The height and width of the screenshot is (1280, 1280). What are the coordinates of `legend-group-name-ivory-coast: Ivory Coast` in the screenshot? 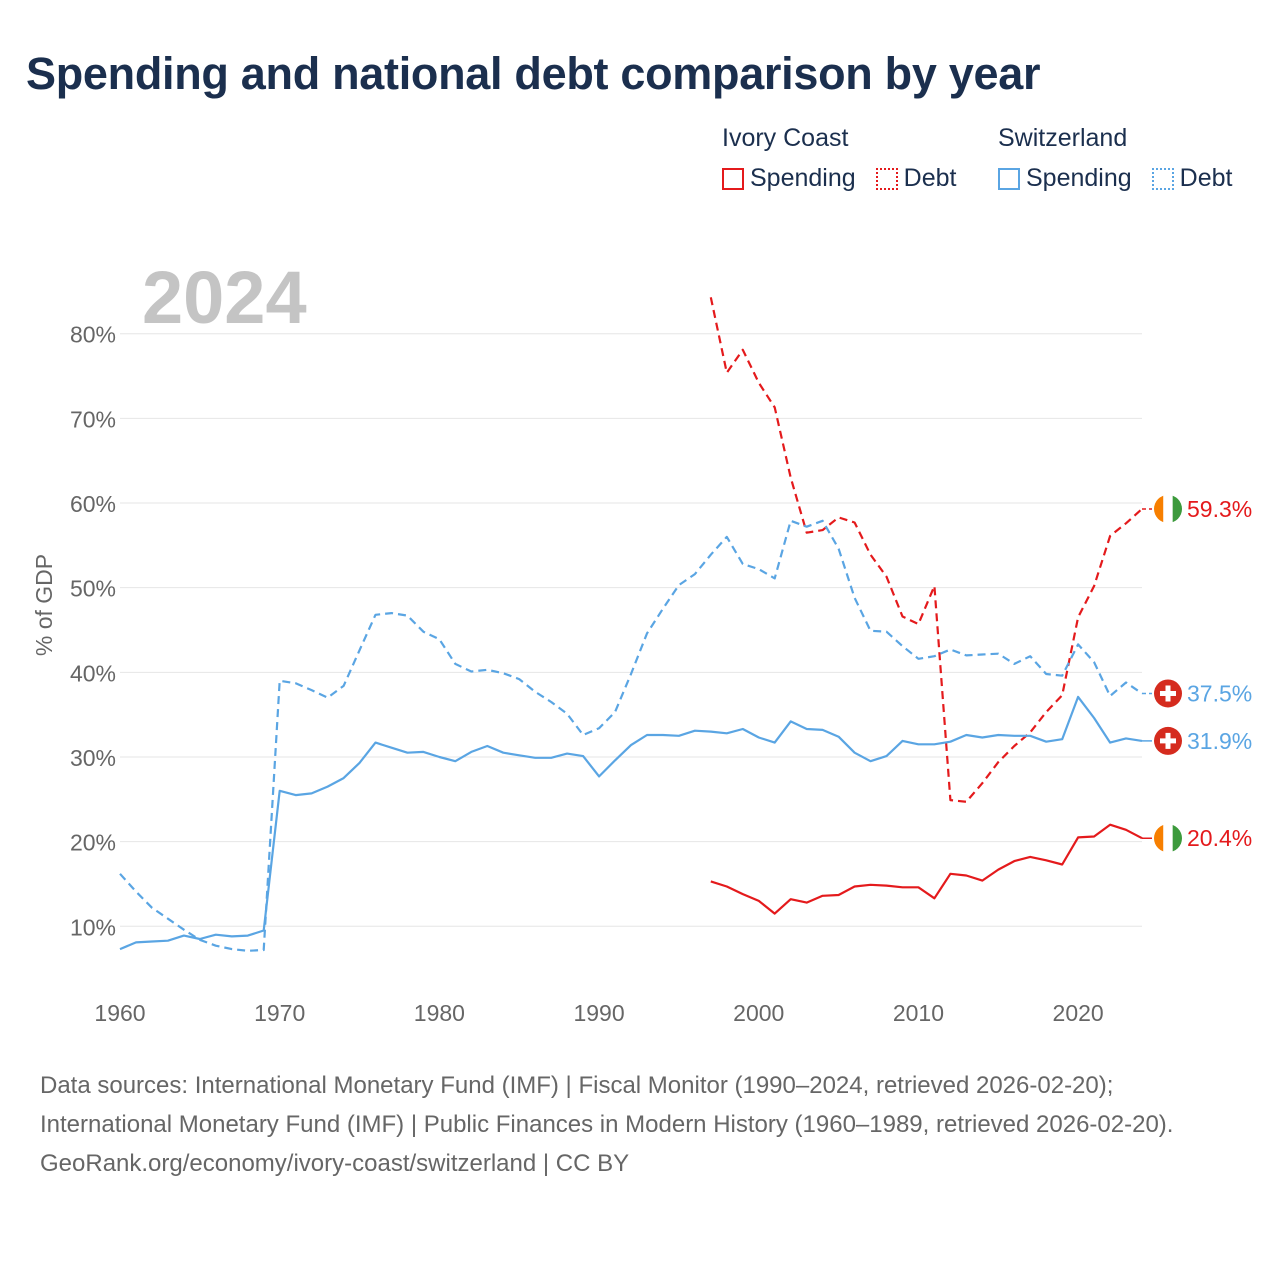 It's located at (785, 138).